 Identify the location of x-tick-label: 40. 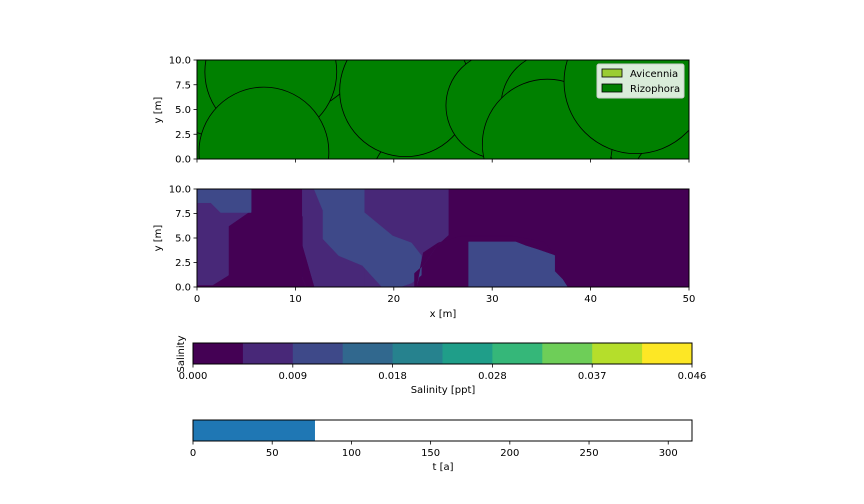
(590, 299).